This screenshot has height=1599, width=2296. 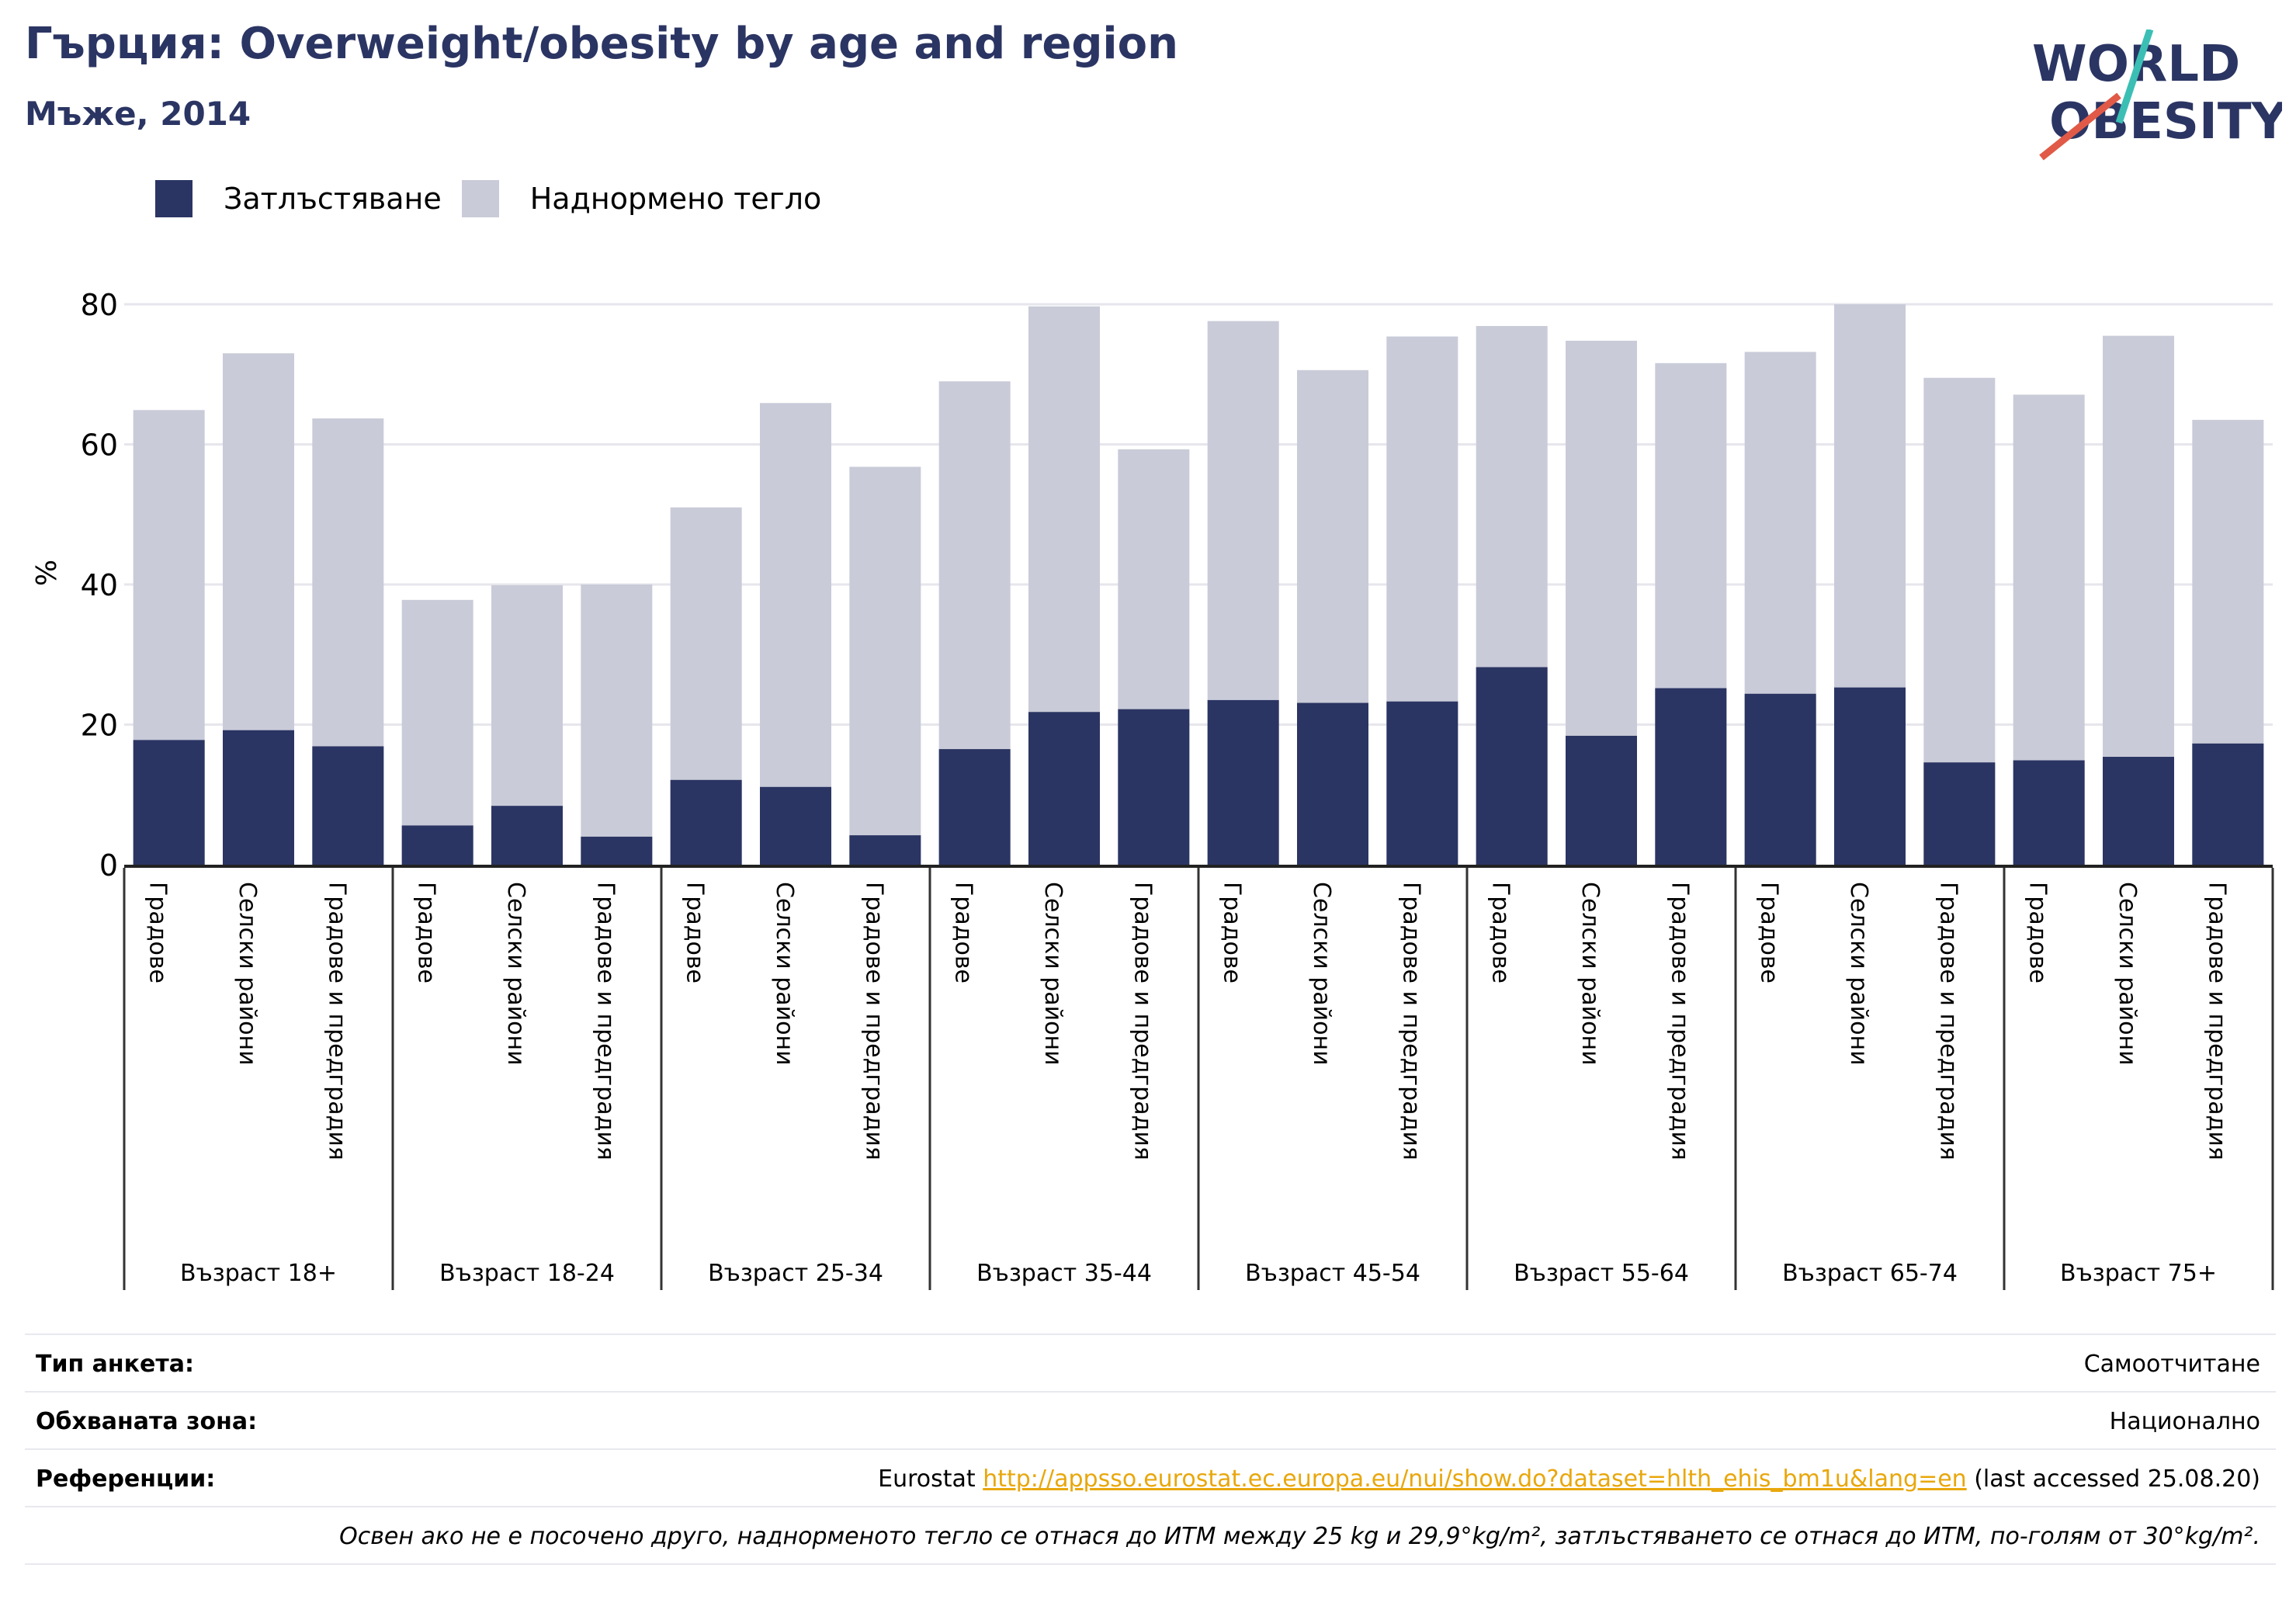 I want to click on x-group-label: Възраст 25-34, so click(x=795, y=1273).